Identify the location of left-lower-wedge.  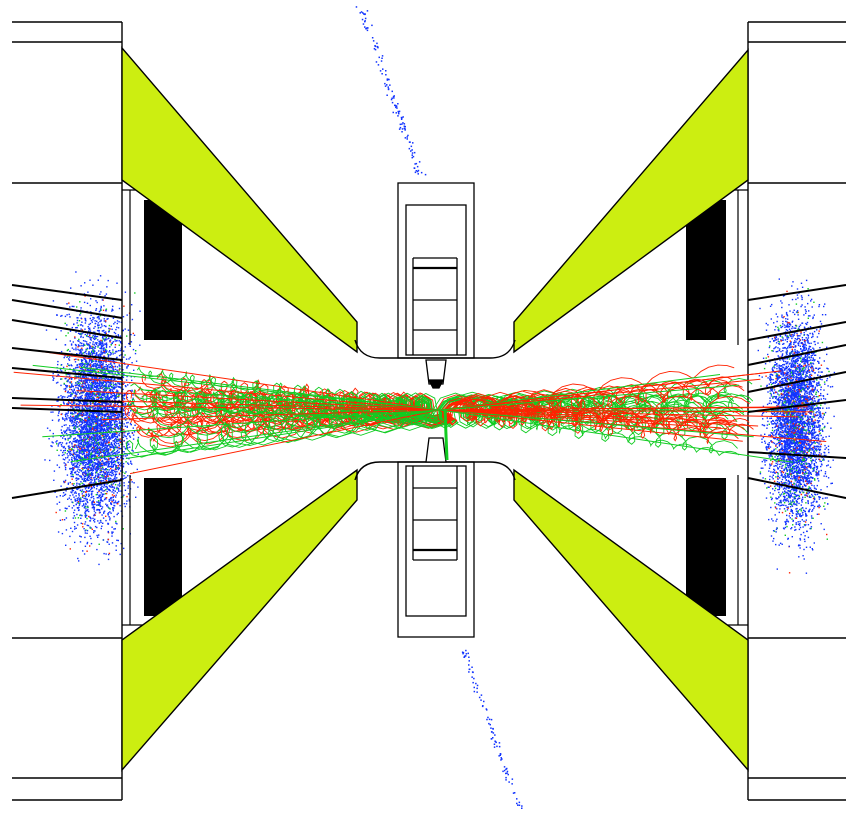
(239, 620).